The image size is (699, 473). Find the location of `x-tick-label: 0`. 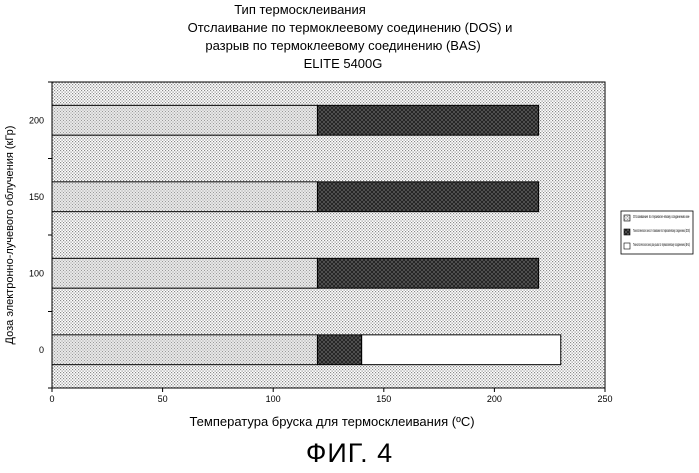

x-tick-label: 0 is located at coordinates (51, 399).